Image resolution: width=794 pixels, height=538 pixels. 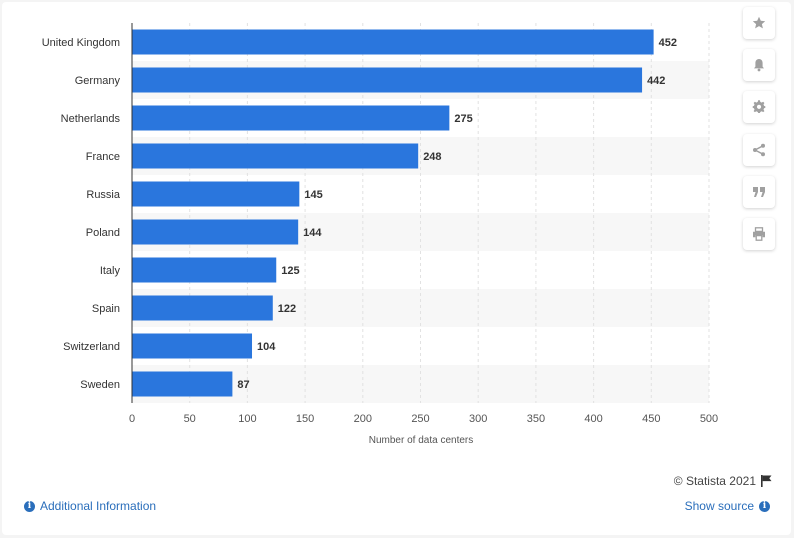 I want to click on quote-icon, so click(x=759, y=192).